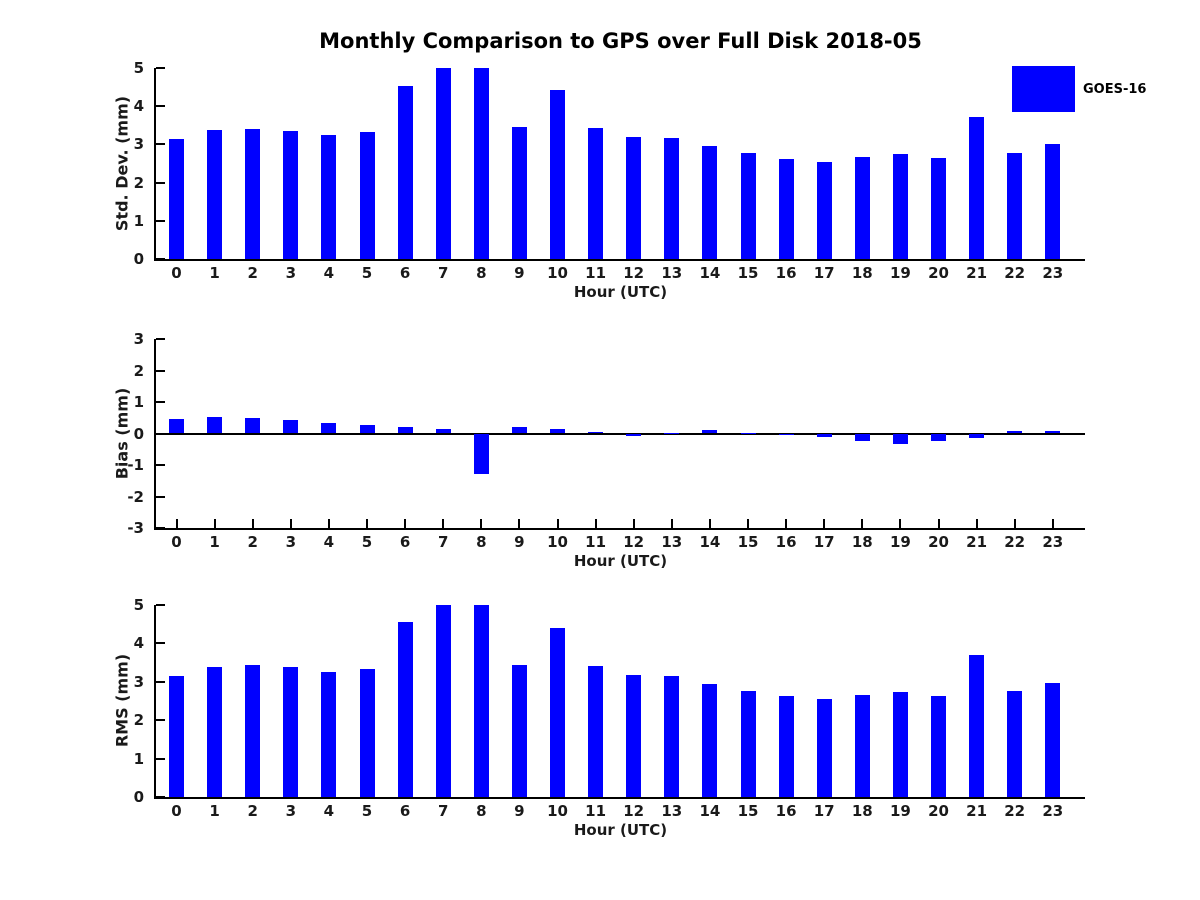 The height and width of the screenshot is (900, 1200). What do you see at coordinates (135, 465) in the screenshot?
I see `y-tick-label: -1` at bounding box center [135, 465].